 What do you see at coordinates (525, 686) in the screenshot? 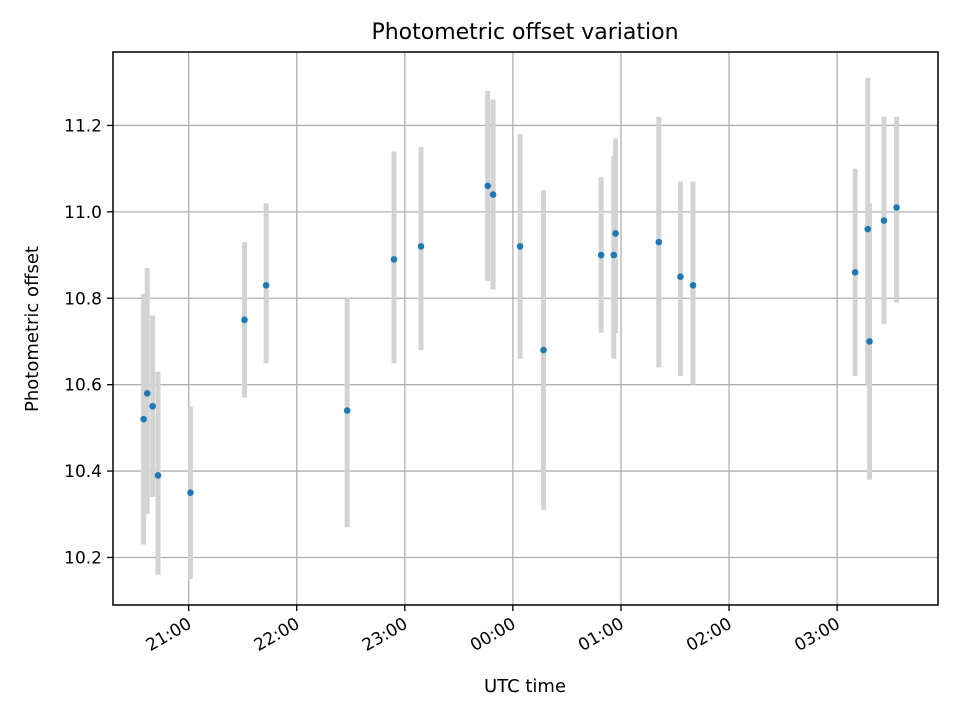
I see `x-axis-label: UTC time` at bounding box center [525, 686].